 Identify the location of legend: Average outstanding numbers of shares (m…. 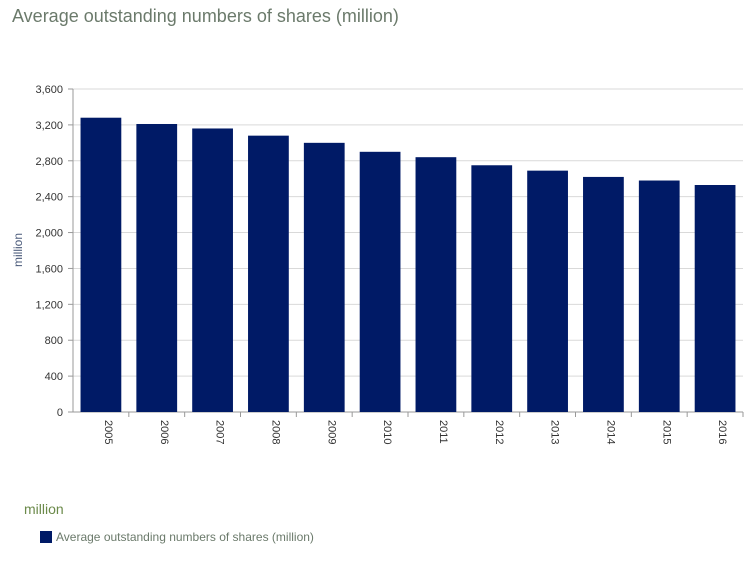
(177, 537).